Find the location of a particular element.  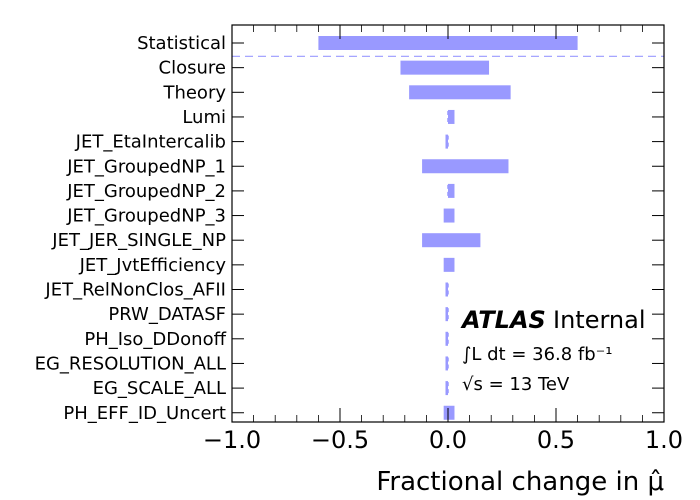

atlas-text: ATLAS is located at coordinates (503, 320).